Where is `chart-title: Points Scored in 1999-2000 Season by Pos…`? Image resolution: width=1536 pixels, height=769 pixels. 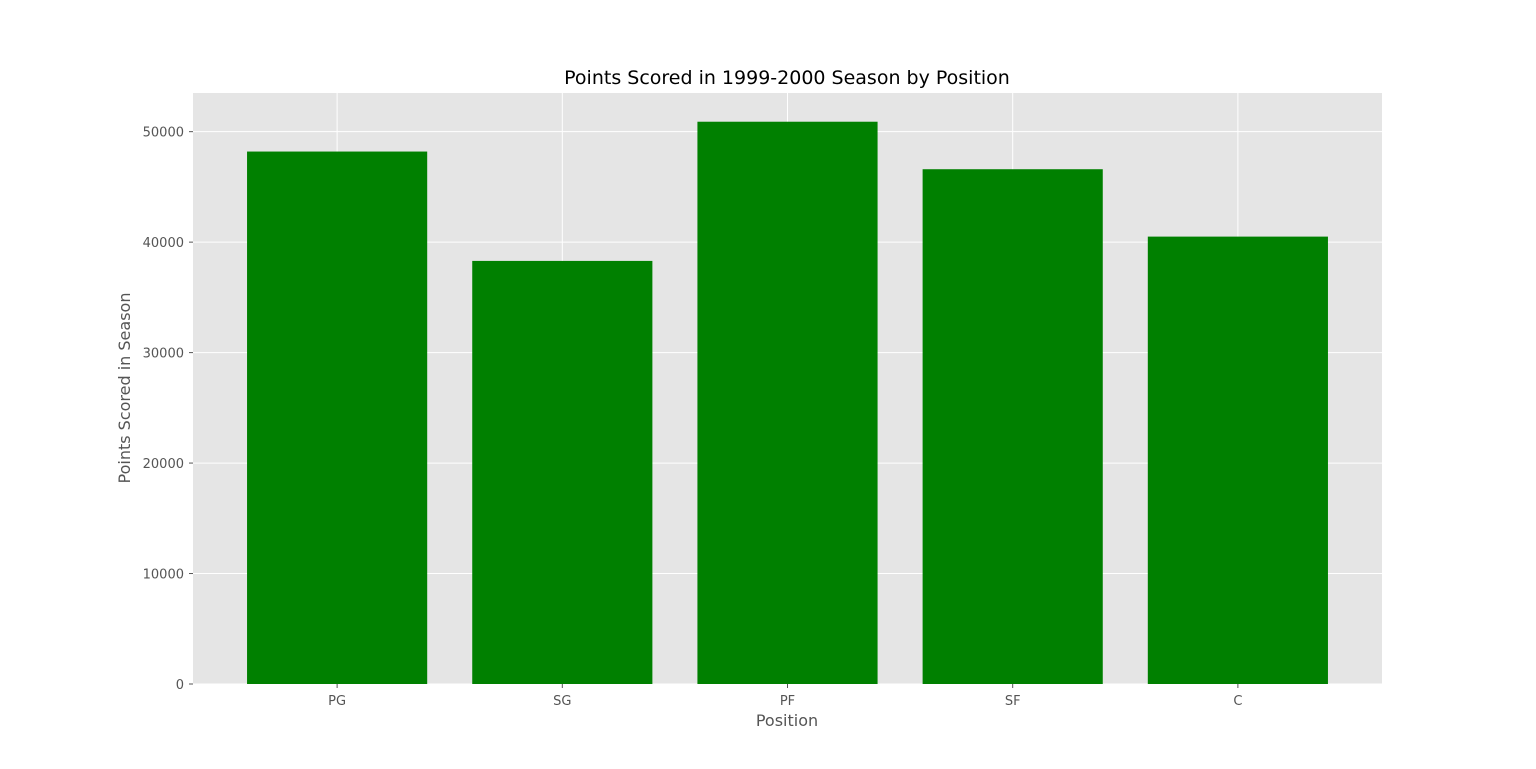 chart-title: Points Scored in 1999-2000 Season by Pos… is located at coordinates (787, 78).